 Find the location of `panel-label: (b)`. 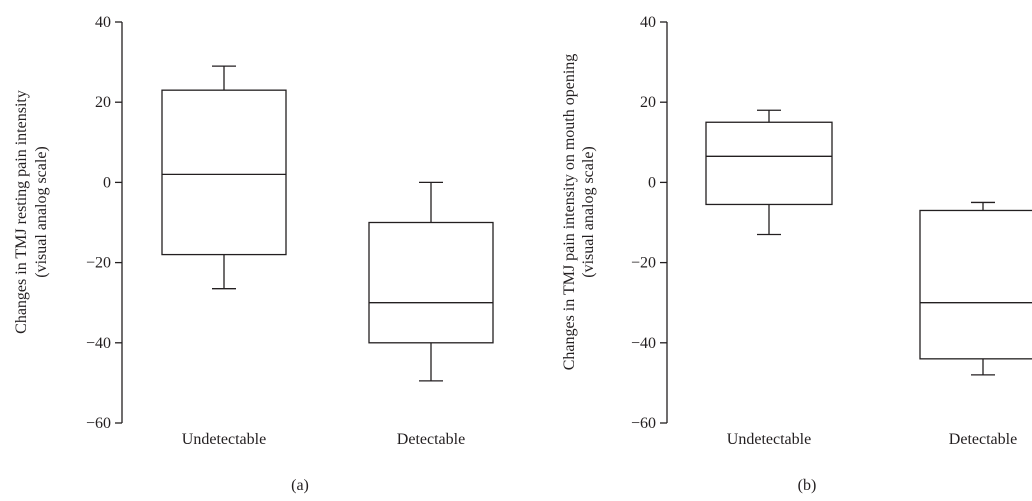

panel-label: (b) is located at coordinates (807, 485).